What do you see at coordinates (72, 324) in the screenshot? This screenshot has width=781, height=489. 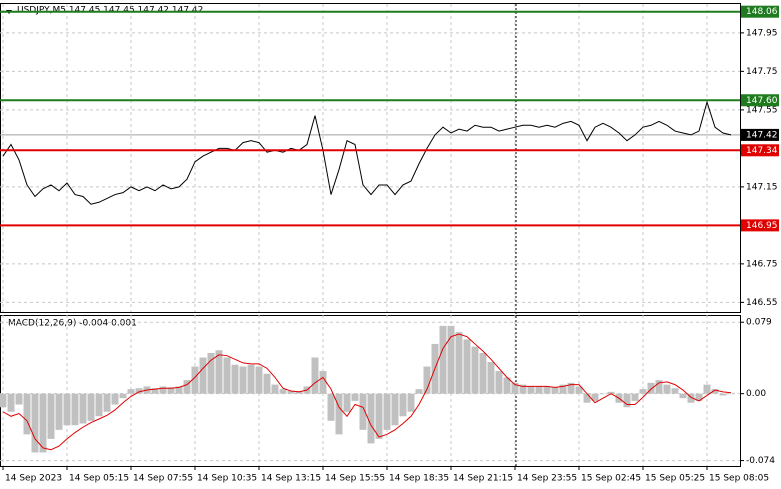 I see `macd-title: MACD(12,26,9) -0.004 0.001` at bounding box center [72, 324].